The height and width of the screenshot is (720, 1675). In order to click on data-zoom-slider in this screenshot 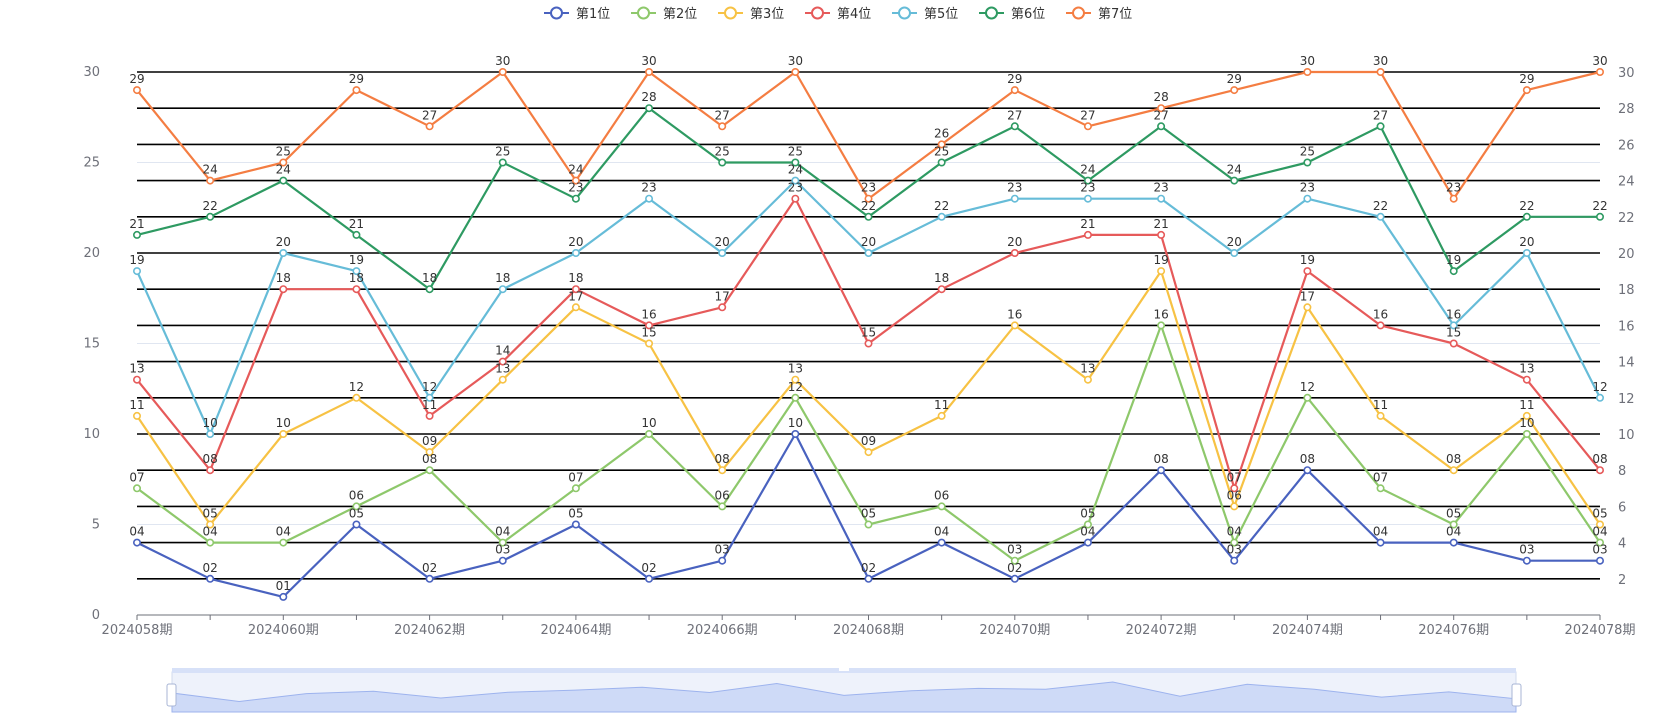, I will do `click(844, 690)`.